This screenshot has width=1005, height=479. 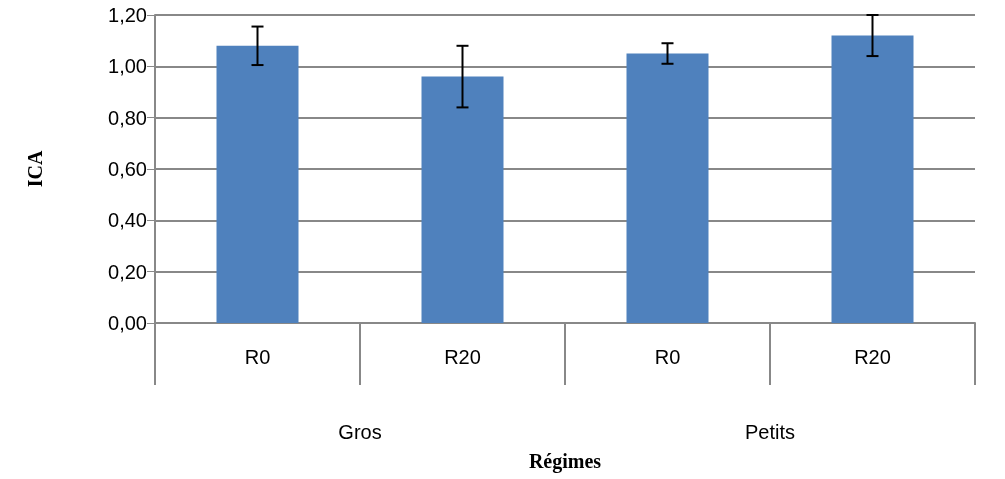 I want to click on y-tick-label: 1,20, so click(x=127, y=15).